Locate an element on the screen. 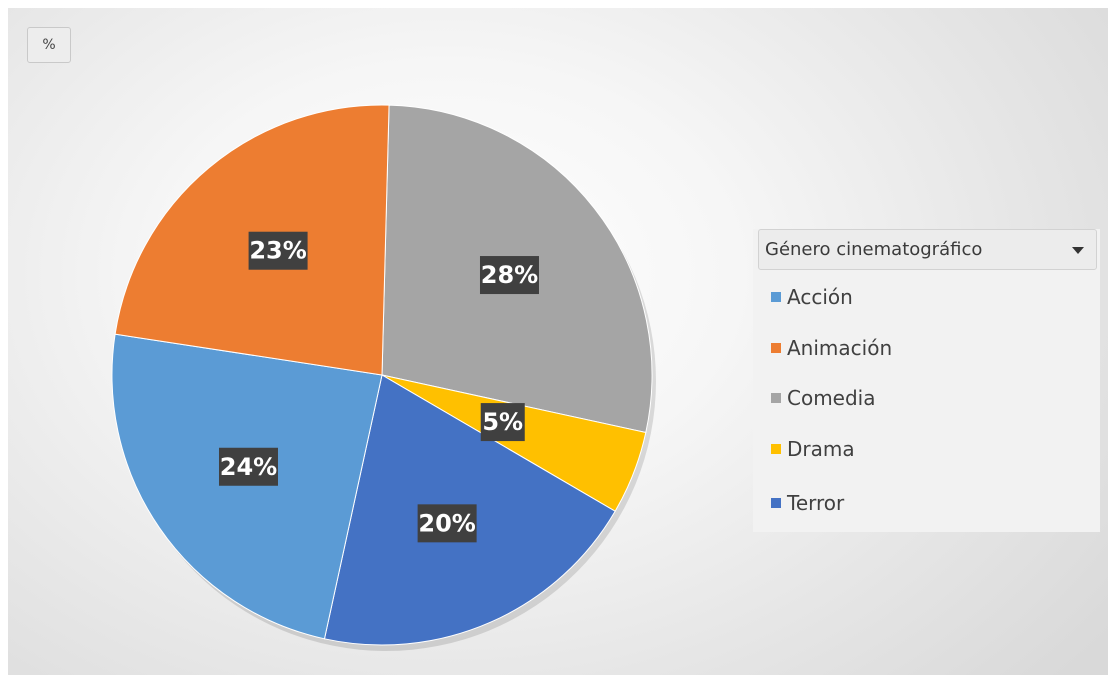  legend-entry-accion: Acción is located at coordinates (812, 297).